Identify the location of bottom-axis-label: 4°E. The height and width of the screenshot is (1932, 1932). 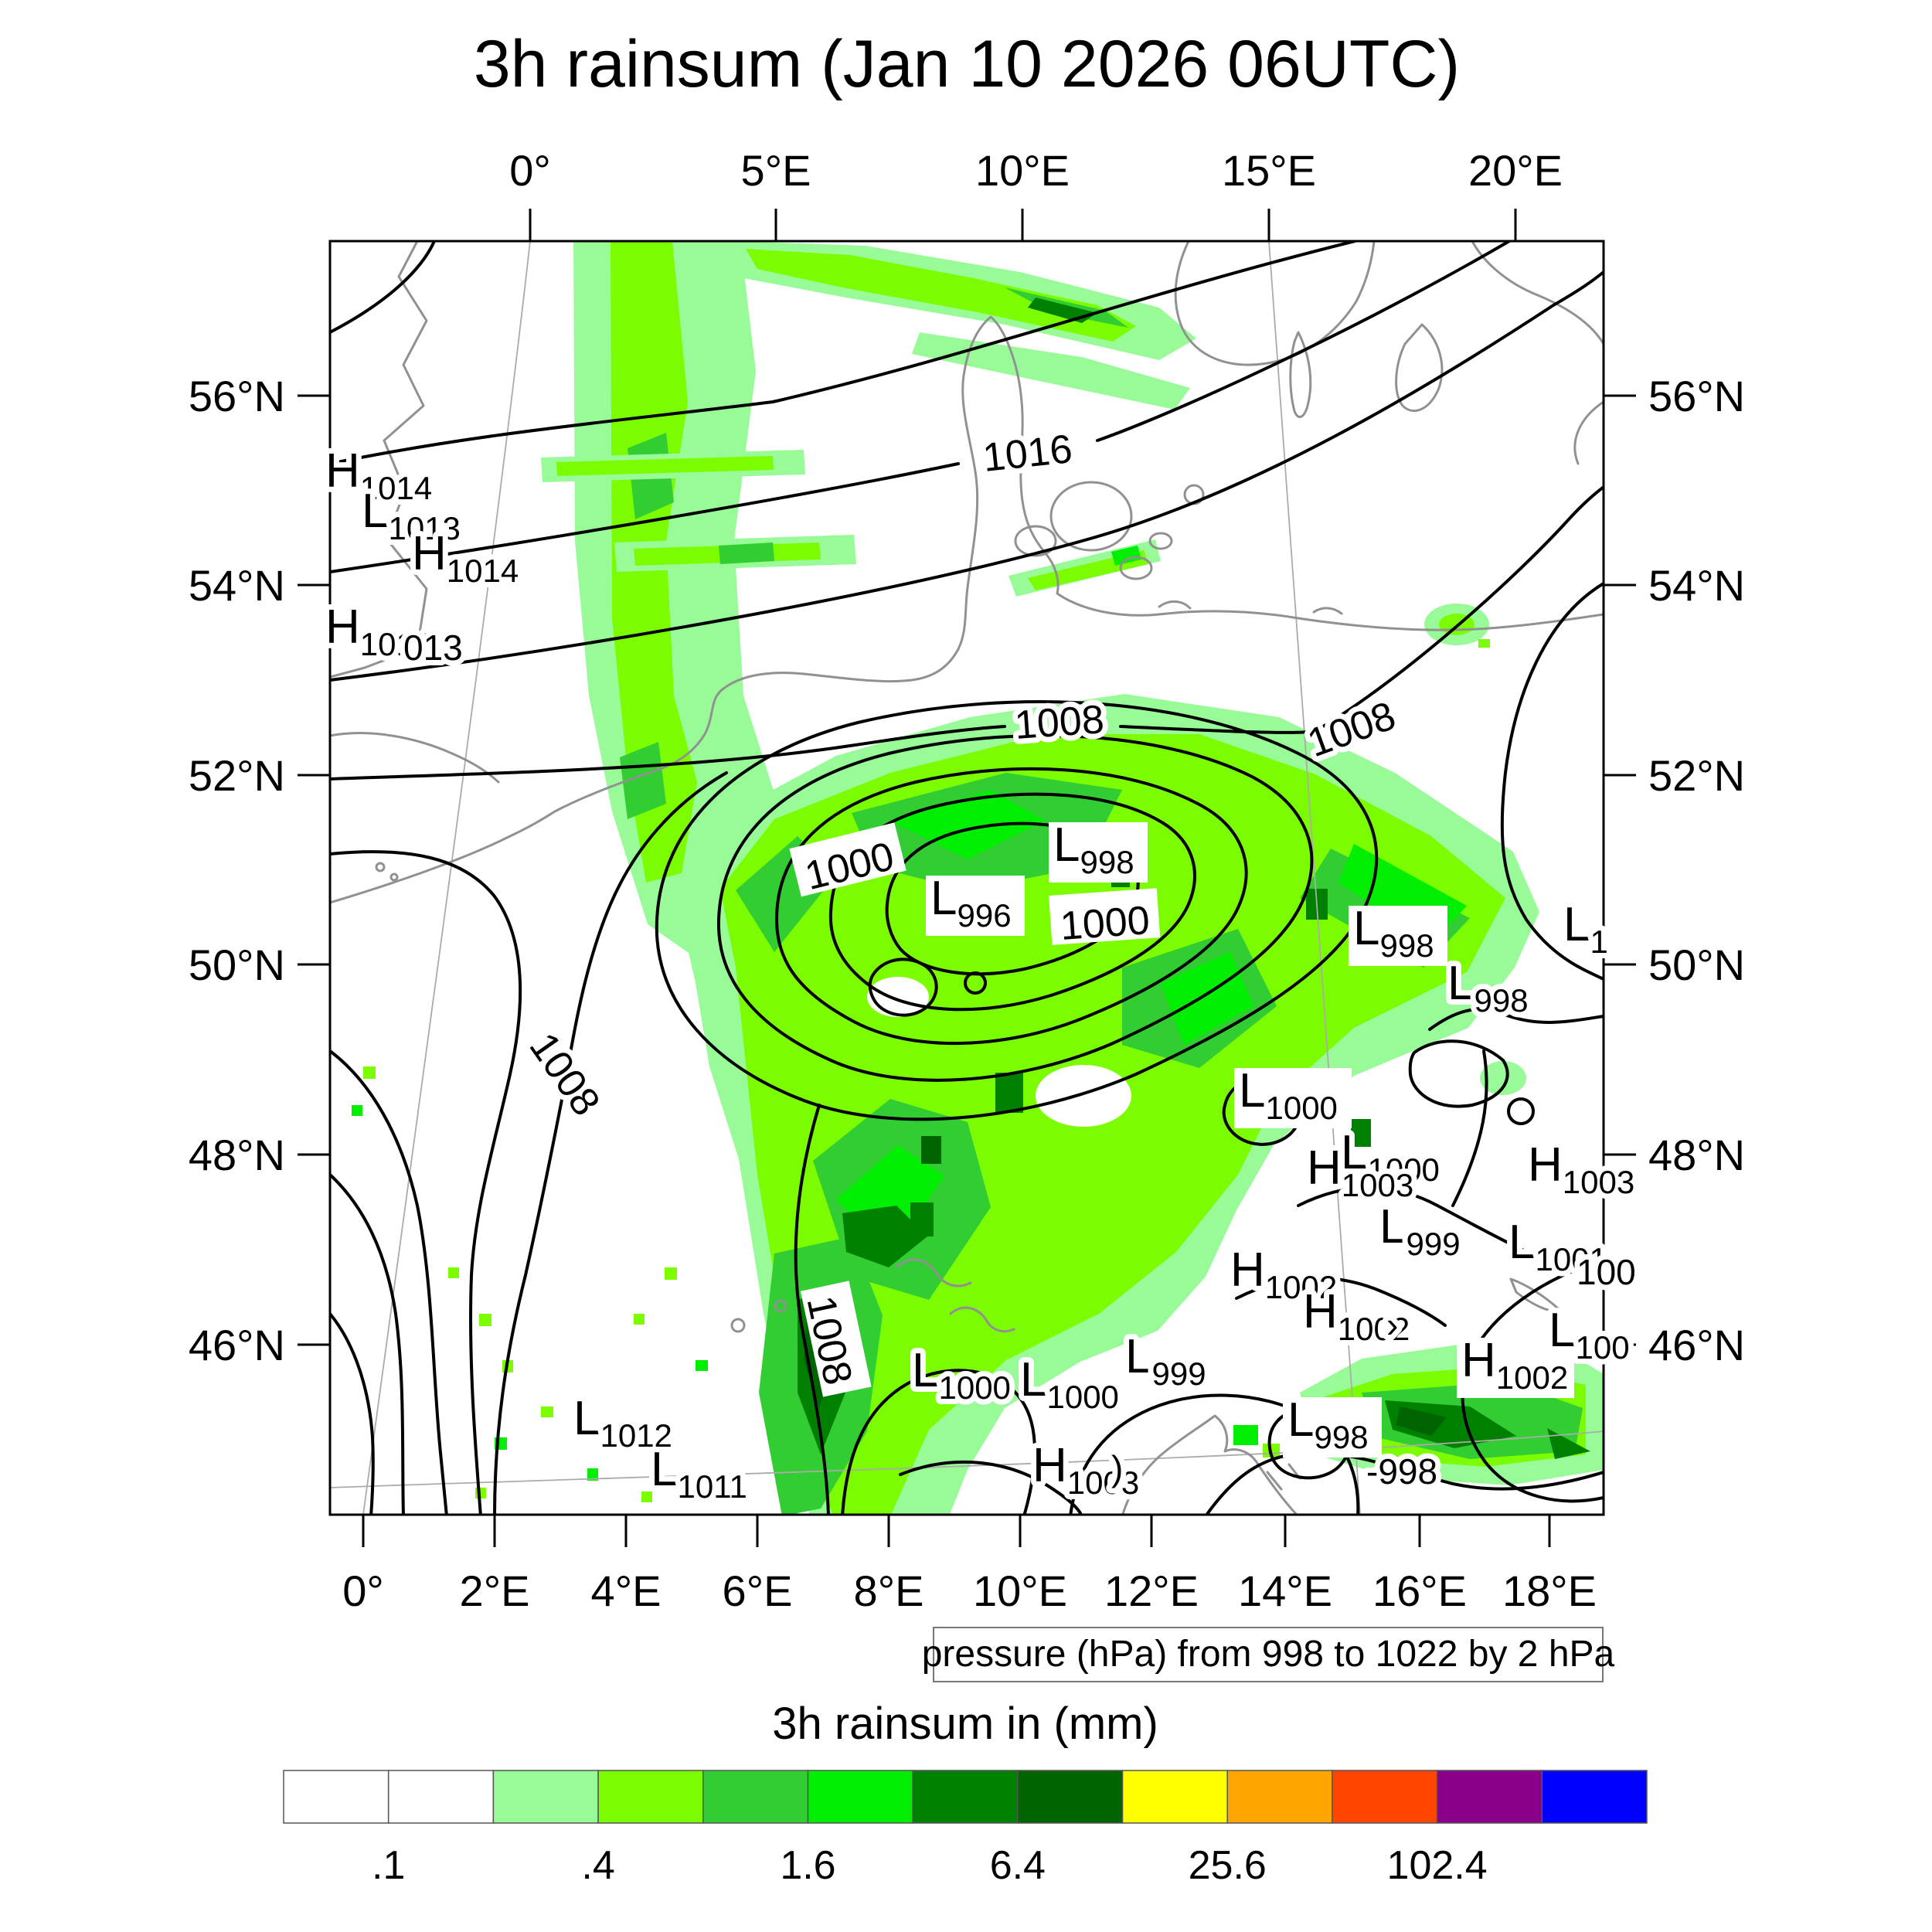
(627, 1590).